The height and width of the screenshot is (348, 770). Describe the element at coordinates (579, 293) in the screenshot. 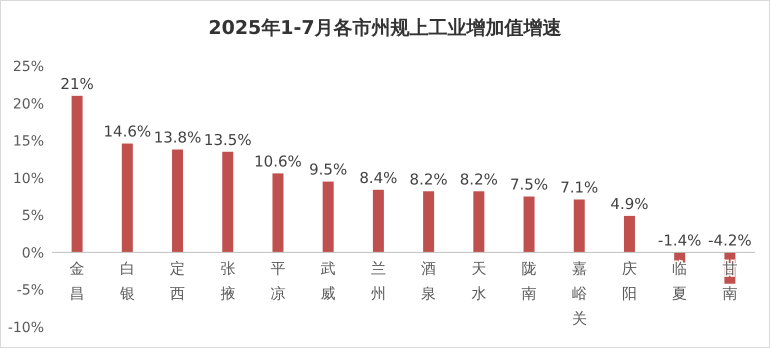

I see `x-tick-label: 嘉峪关` at that location.